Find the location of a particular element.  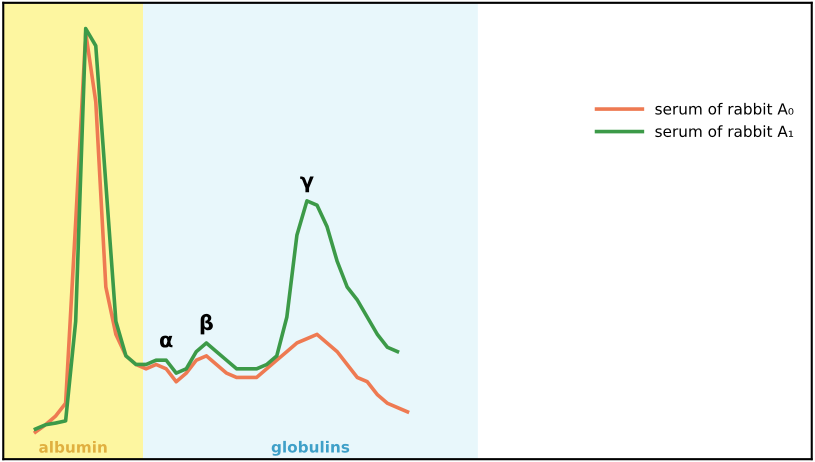

annotation: α is located at coordinates (166, 342).